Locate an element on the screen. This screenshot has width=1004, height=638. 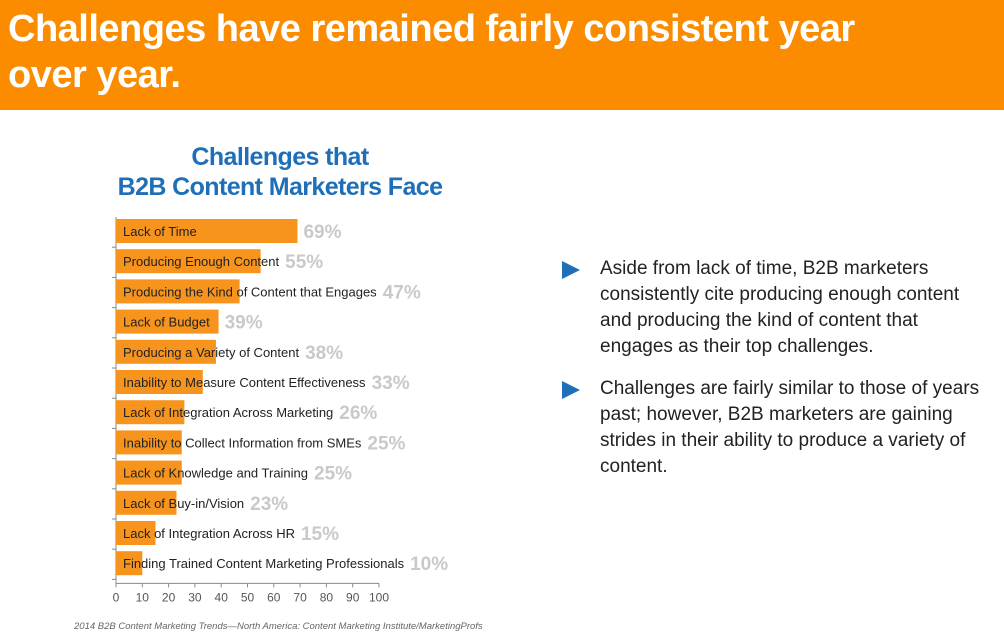
bar-label: Lack of Time is located at coordinates (160, 231).